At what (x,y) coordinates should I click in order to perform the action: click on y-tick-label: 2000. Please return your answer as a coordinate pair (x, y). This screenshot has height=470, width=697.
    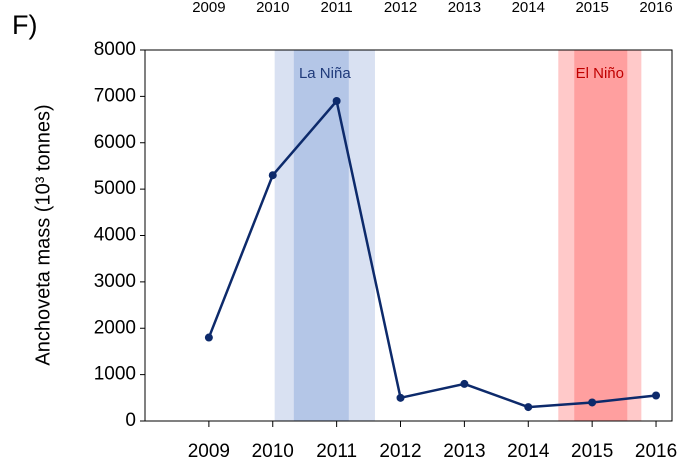
    Looking at the image, I should click on (115, 327).